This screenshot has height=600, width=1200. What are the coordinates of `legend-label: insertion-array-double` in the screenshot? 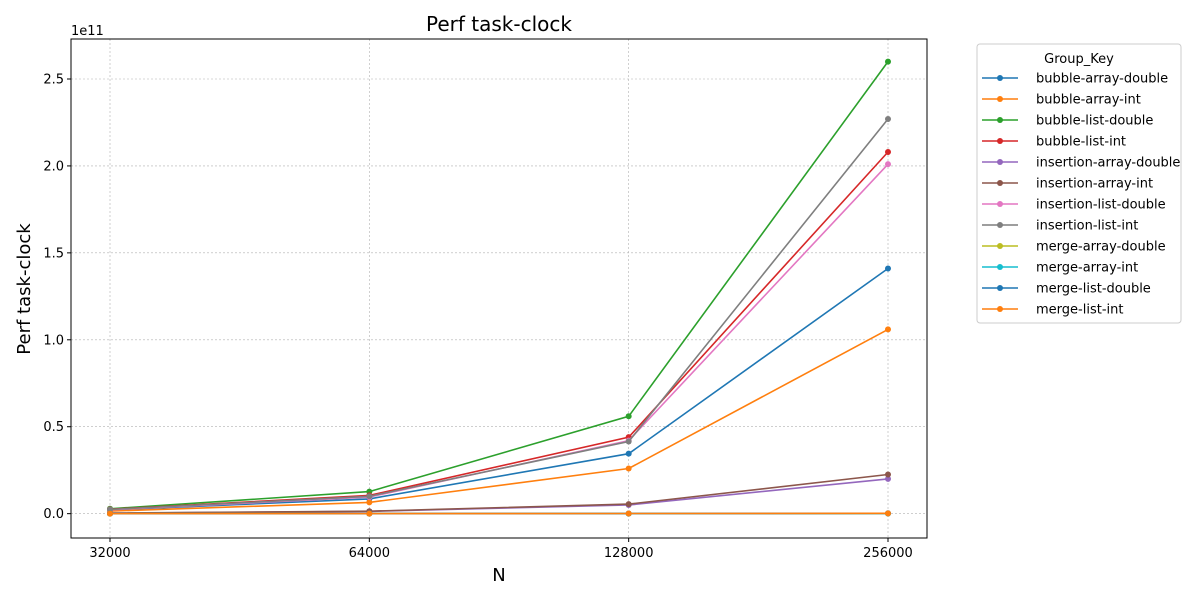 It's located at (1108, 163).